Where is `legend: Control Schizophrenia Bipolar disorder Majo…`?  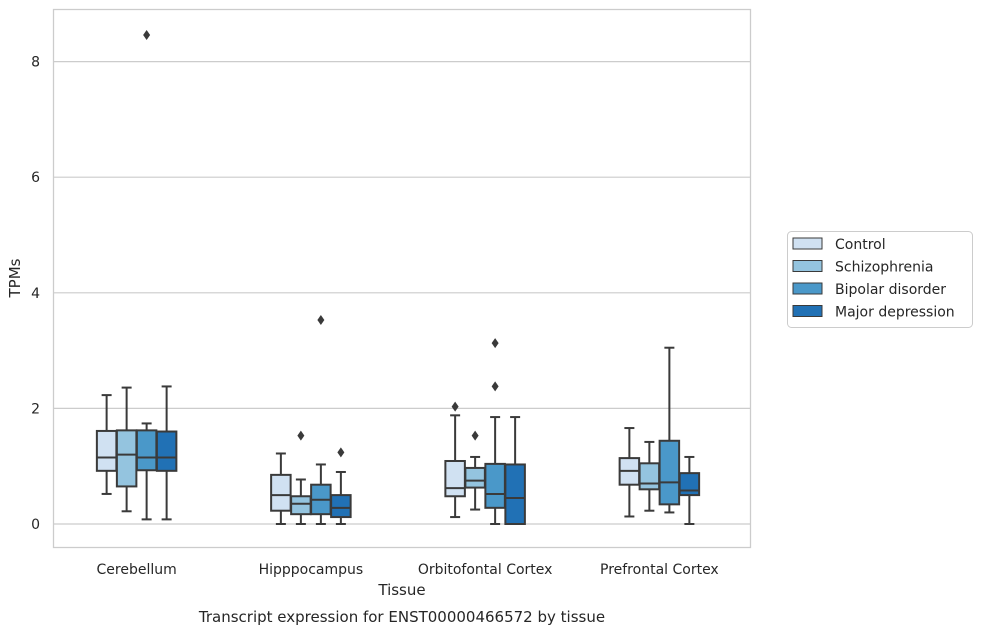 legend: Control Schizophrenia Bipolar disorder Majo… is located at coordinates (880, 279).